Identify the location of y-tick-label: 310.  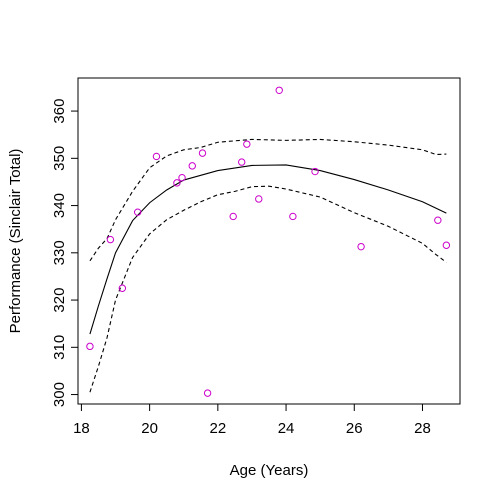
(59, 347).